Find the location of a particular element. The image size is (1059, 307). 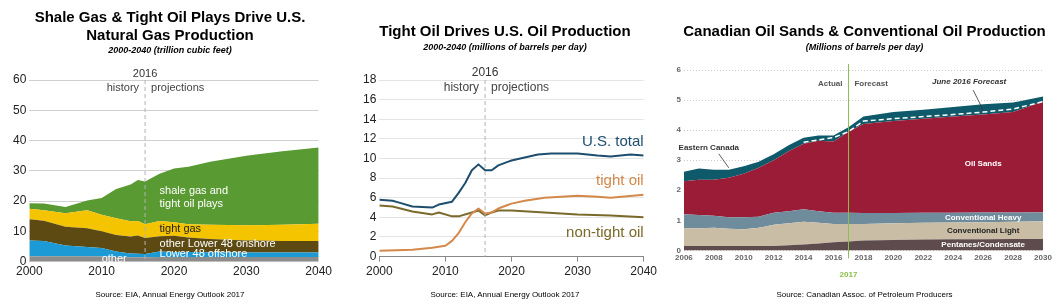

series-label: tight oil is located at coordinates (620, 179).